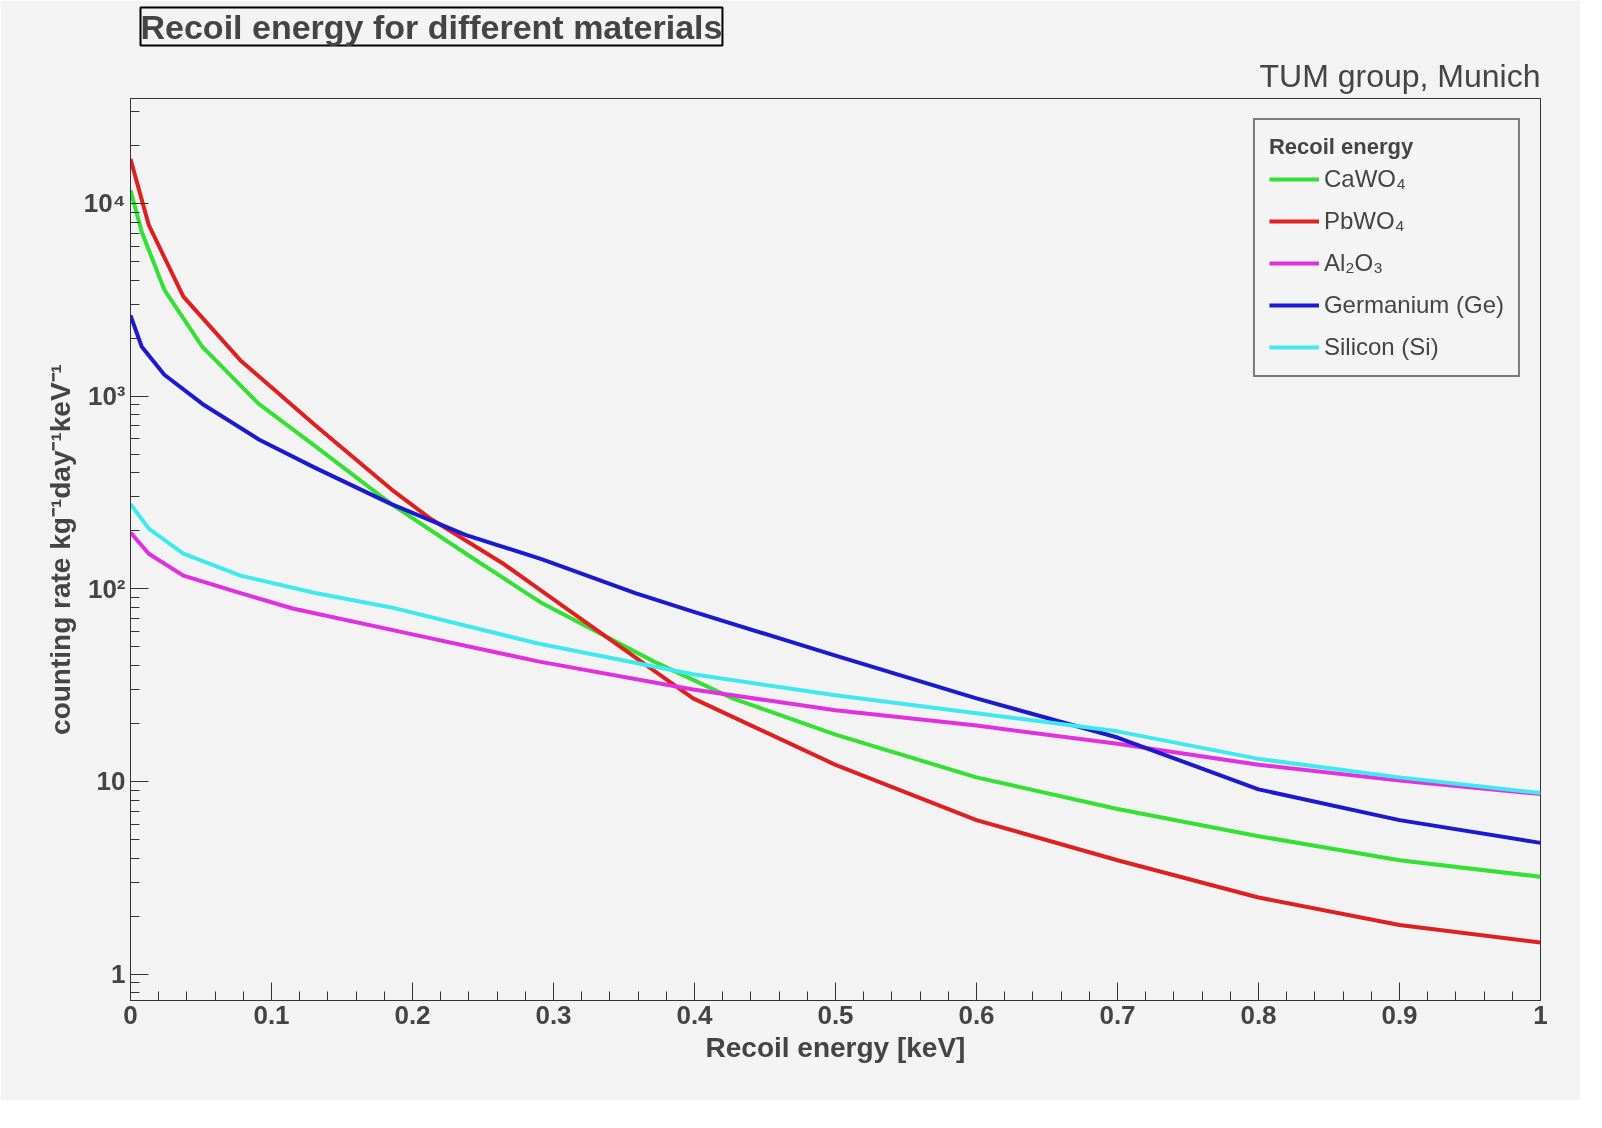 This screenshot has height=1128, width=1602. What do you see at coordinates (695, 1014) in the screenshot?
I see `x-tick-label: 0.4` at bounding box center [695, 1014].